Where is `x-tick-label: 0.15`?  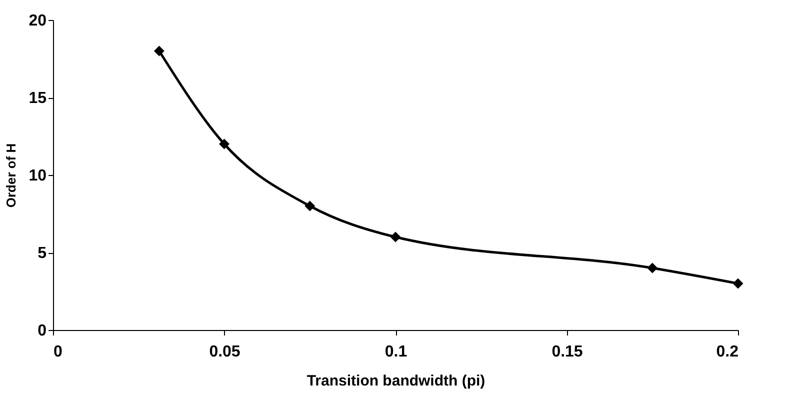
x-tick-label: 0.15 is located at coordinates (567, 352).